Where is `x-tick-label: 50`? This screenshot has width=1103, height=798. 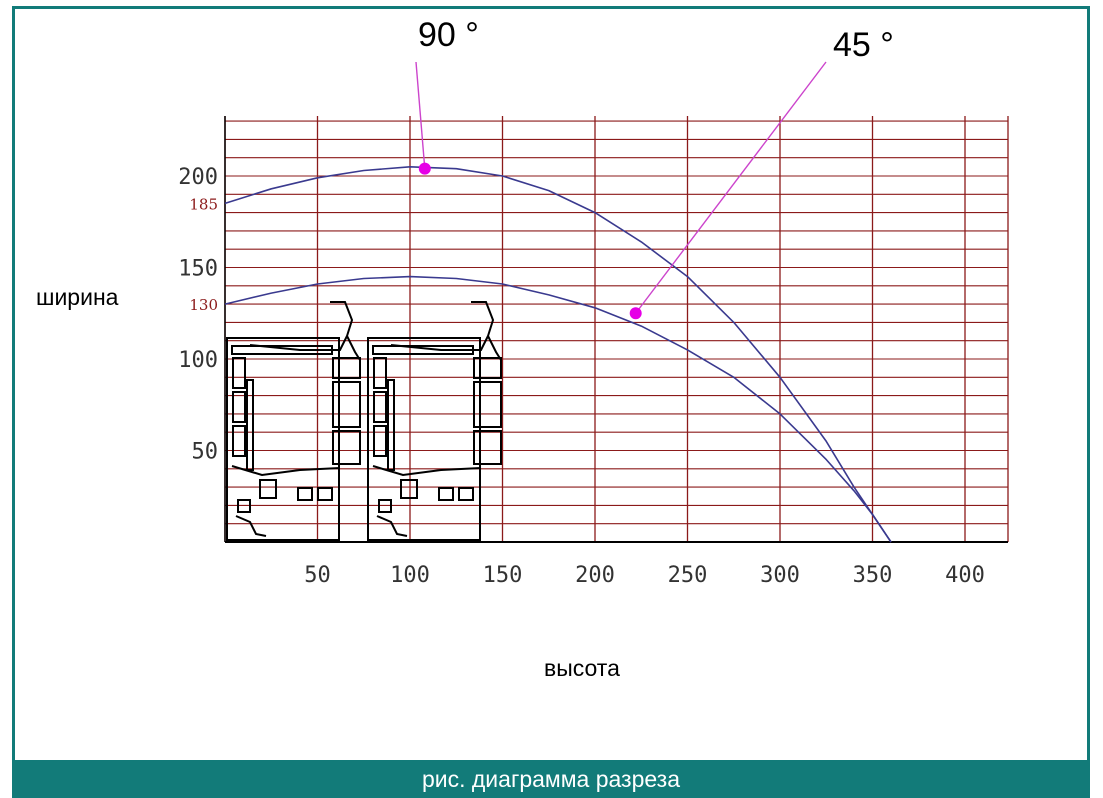 x-tick-label: 50 is located at coordinates (317, 575).